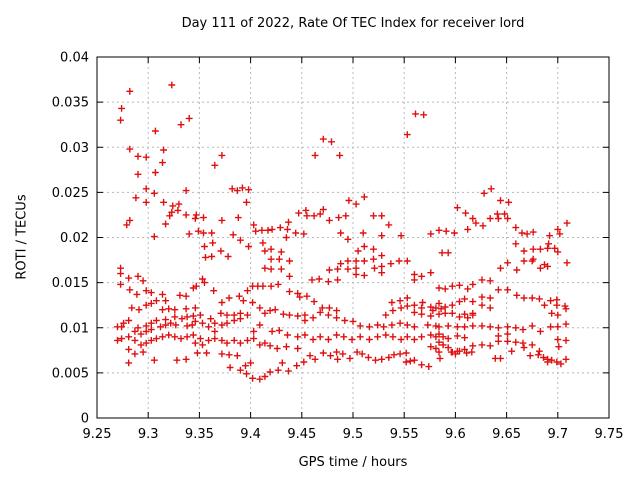 Image resolution: width=640 pixels, height=480 pixels. What do you see at coordinates (301, 434) in the screenshot?
I see `x-tick-label: 9.45` at bounding box center [301, 434].